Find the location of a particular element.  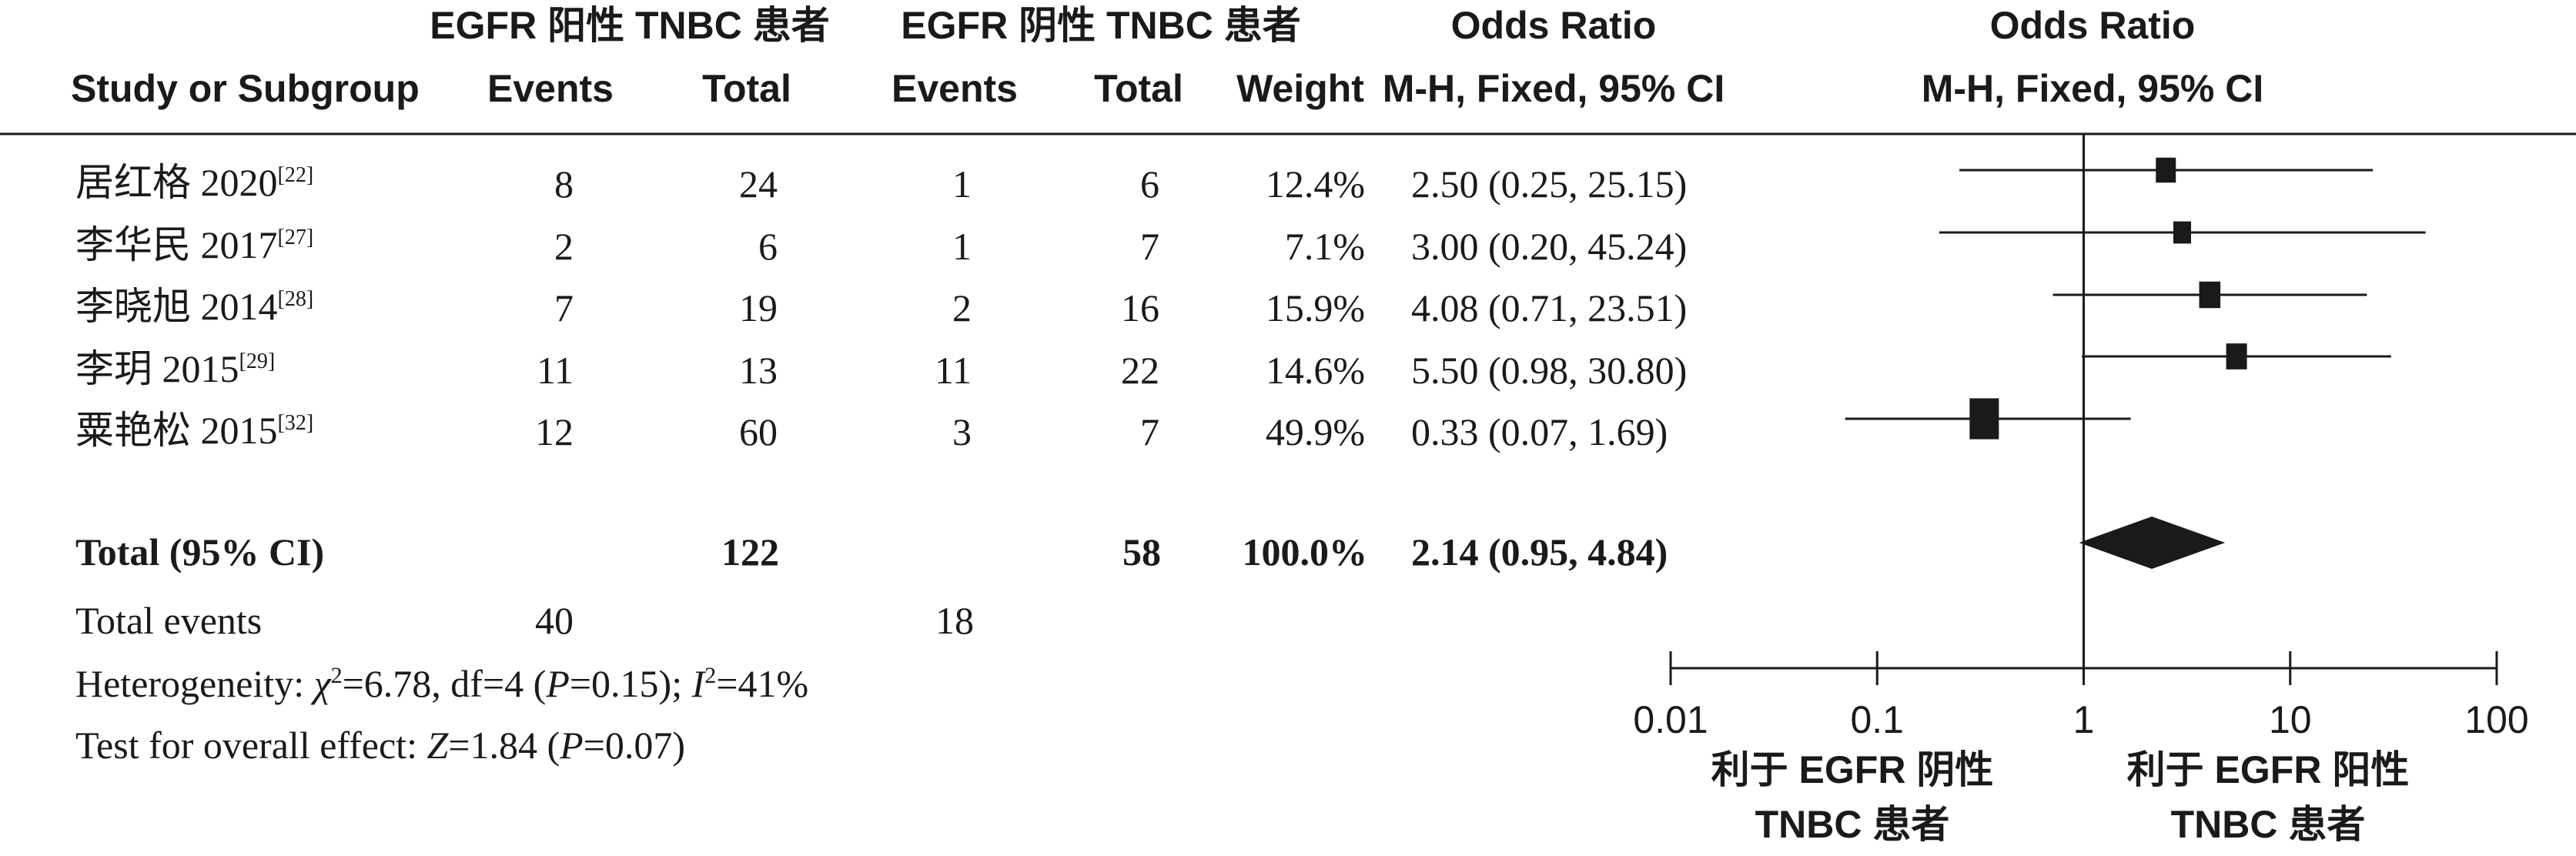

weight-header: Weight is located at coordinates (1300, 88).